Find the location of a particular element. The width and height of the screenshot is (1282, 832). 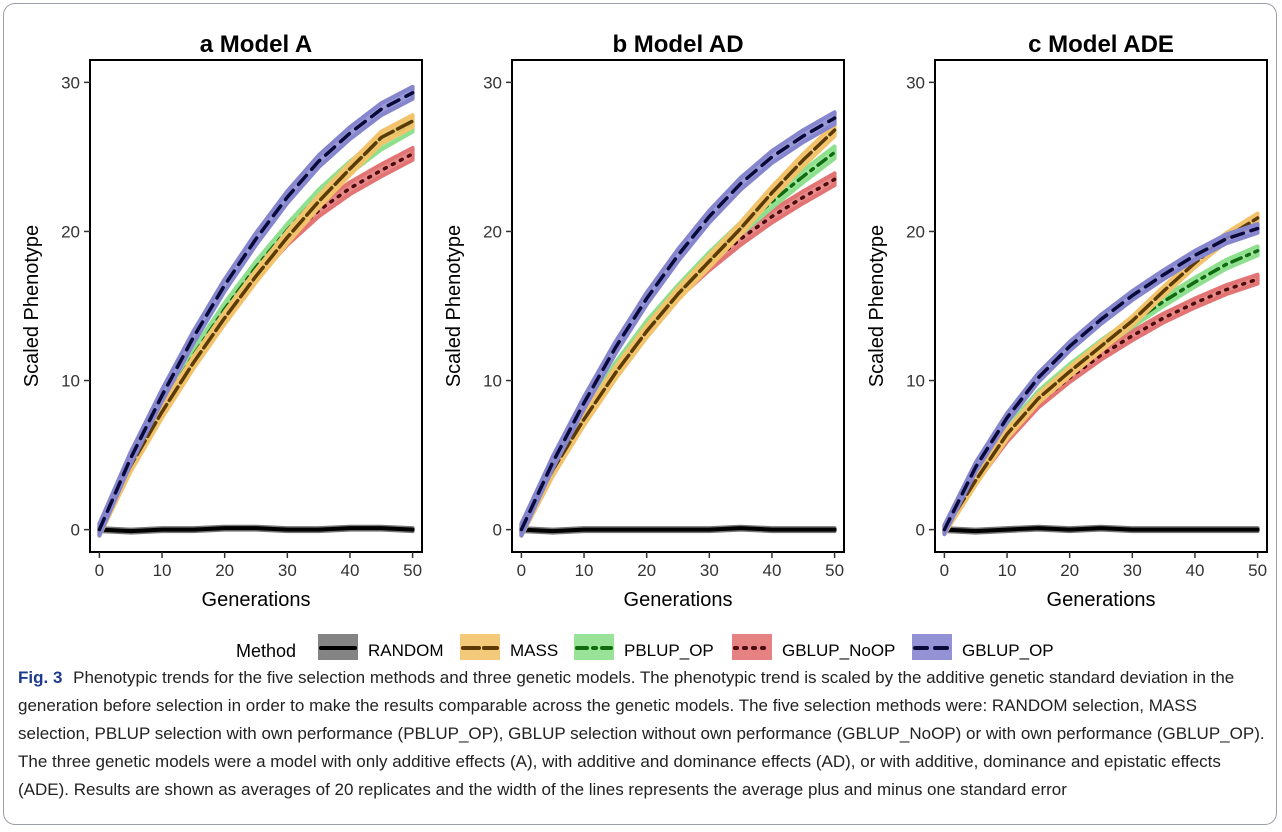

caption-label: Fig. 3 is located at coordinates (40, 677).